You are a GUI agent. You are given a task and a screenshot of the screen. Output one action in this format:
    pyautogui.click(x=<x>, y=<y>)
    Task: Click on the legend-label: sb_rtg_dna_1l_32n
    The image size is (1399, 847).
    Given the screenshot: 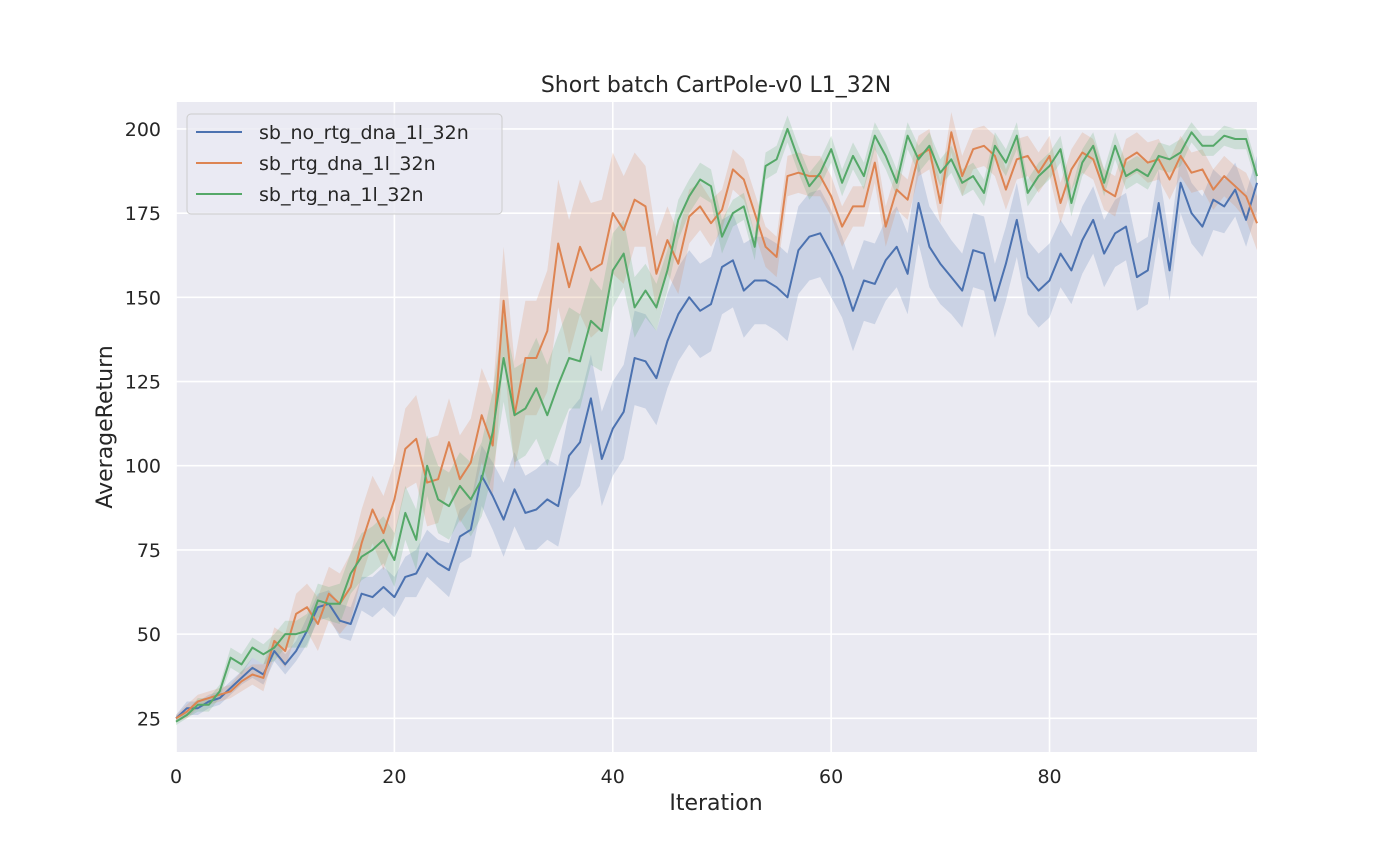 What is the action you would take?
    pyautogui.click(x=347, y=164)
    